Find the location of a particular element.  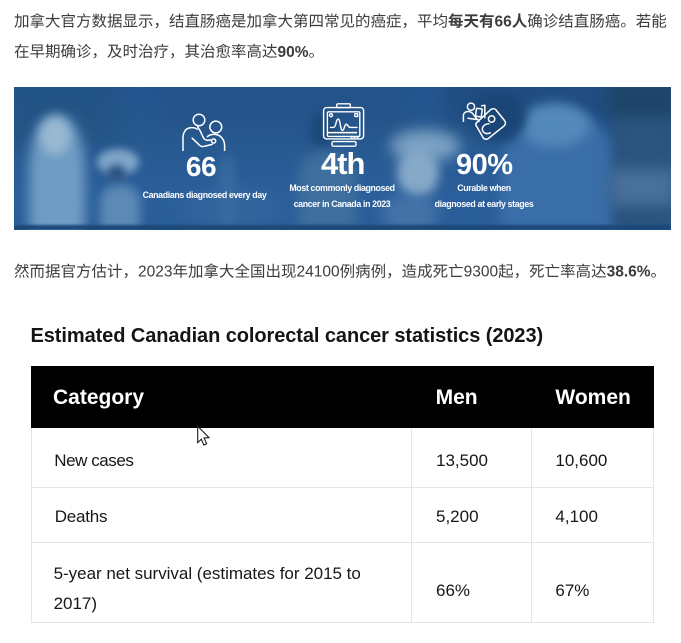

svg-text: 90% is located at coordinates (293, 52).